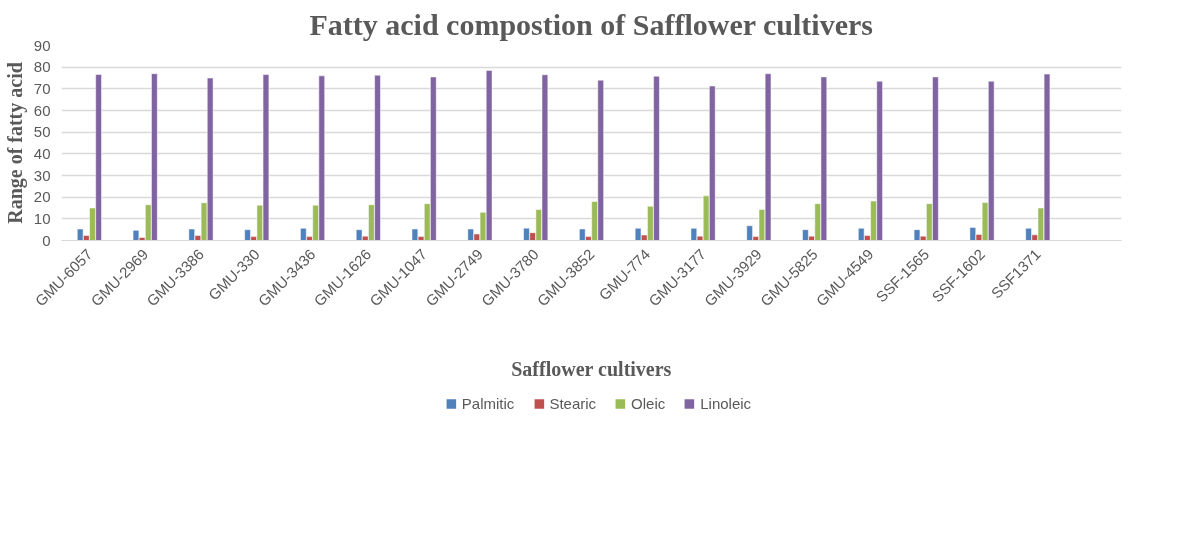 The image size is (1188, 542). I want to click on legend-label: Stearic, so click(573, 403).